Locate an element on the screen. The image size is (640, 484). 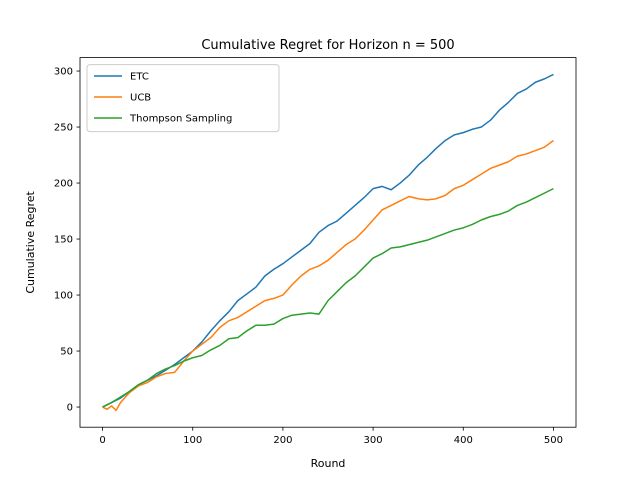
x-tick-label: 0 is located at coordinates (102, 440).